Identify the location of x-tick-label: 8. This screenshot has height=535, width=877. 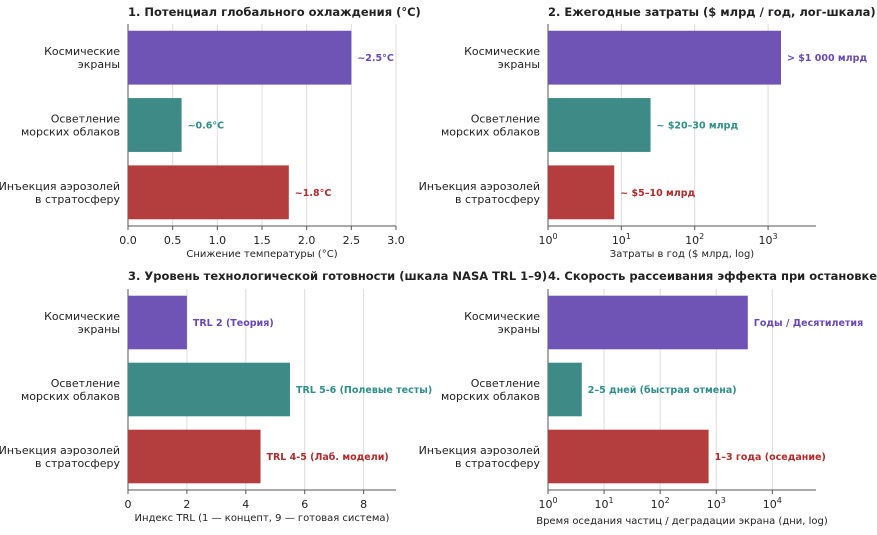
(363, 504).